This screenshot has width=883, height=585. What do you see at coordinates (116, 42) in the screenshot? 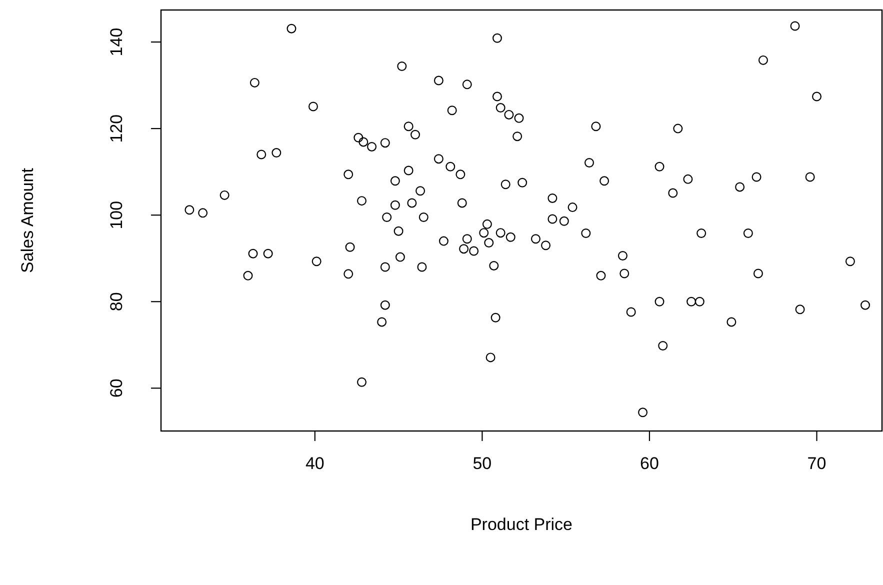
I see `y-tick-label: 140` at bounding box center [116, 42].